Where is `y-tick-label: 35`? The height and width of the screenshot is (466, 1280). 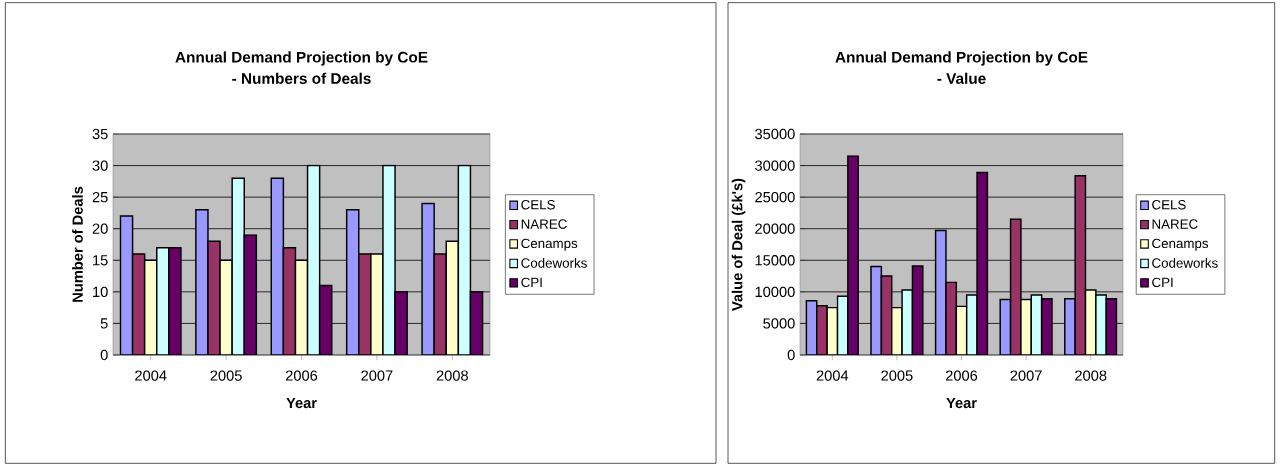 y-tick-label: 35 is located at coordinates (100, 134).